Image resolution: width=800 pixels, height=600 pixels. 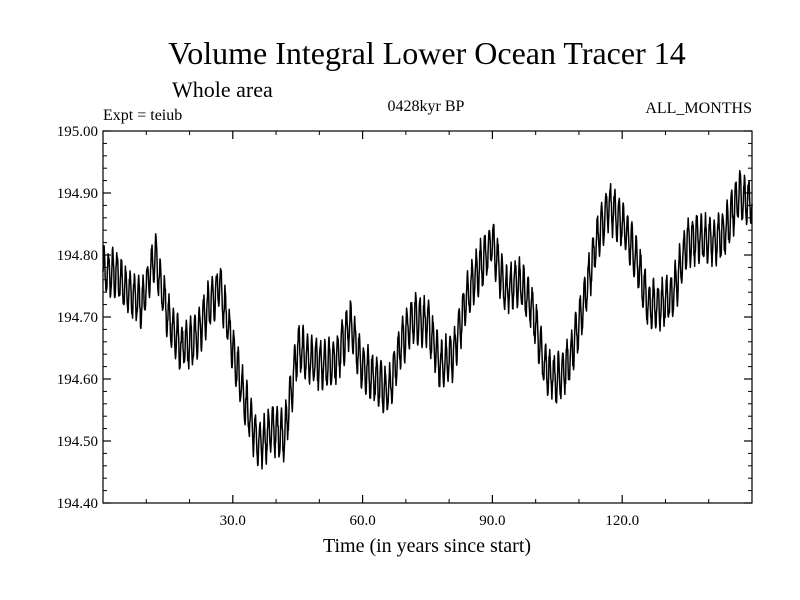 What do you see at coordinates (233, 521) in the screenshot?
I see `x-tick-label: 30.0` at bounding box center [233, 521].